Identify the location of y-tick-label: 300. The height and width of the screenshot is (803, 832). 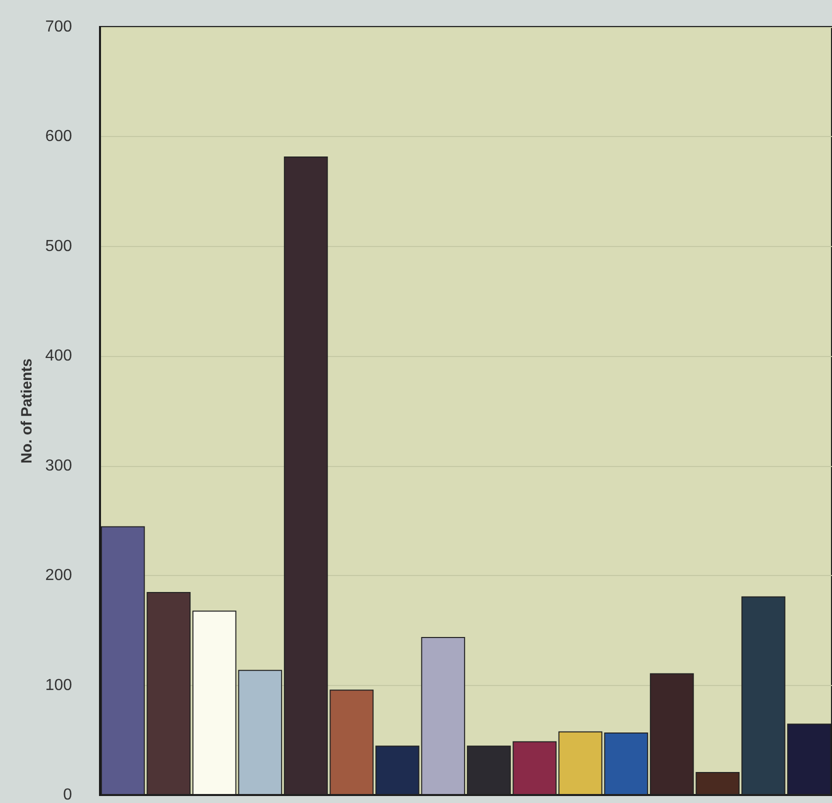
(58, 465).